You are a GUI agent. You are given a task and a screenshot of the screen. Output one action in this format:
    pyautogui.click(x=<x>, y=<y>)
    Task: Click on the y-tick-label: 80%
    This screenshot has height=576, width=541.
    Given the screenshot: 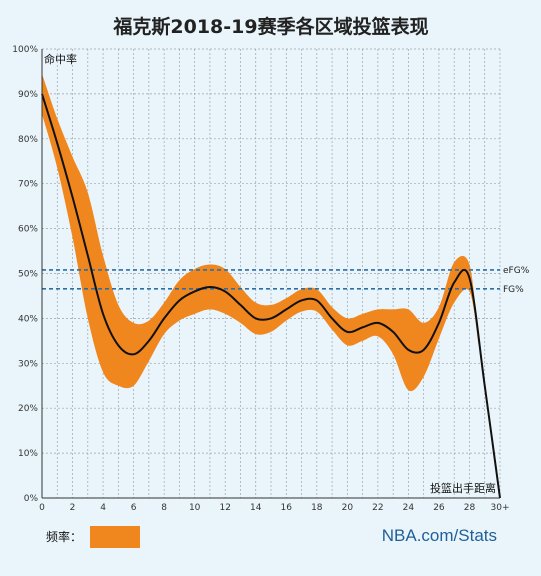 What is the action you would take?
    pyautogui.click(x=28, y=140)
    